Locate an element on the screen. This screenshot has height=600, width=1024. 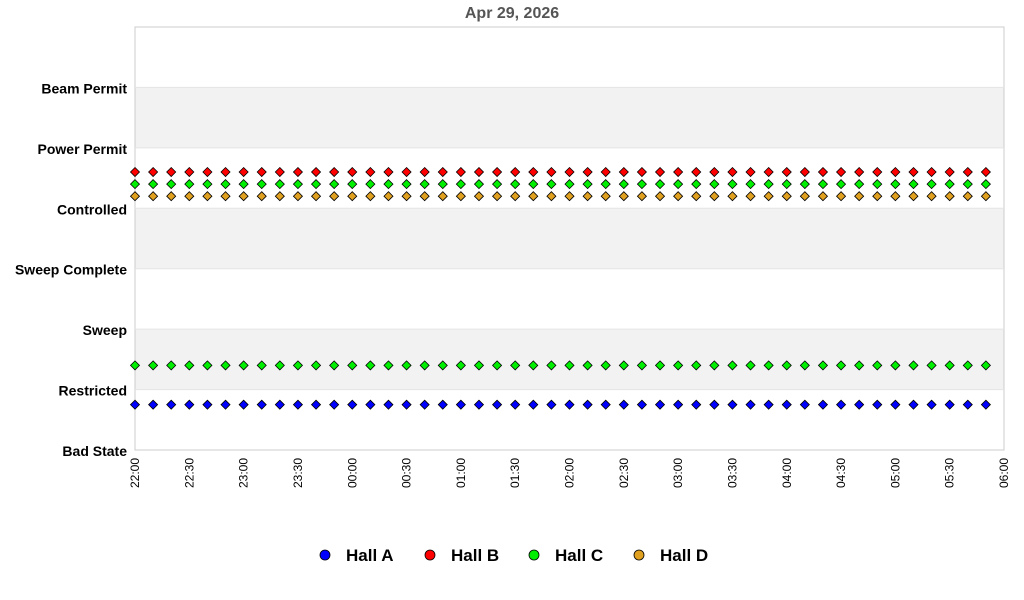
legend-item: Hall B is located at coordinates (461, 555).